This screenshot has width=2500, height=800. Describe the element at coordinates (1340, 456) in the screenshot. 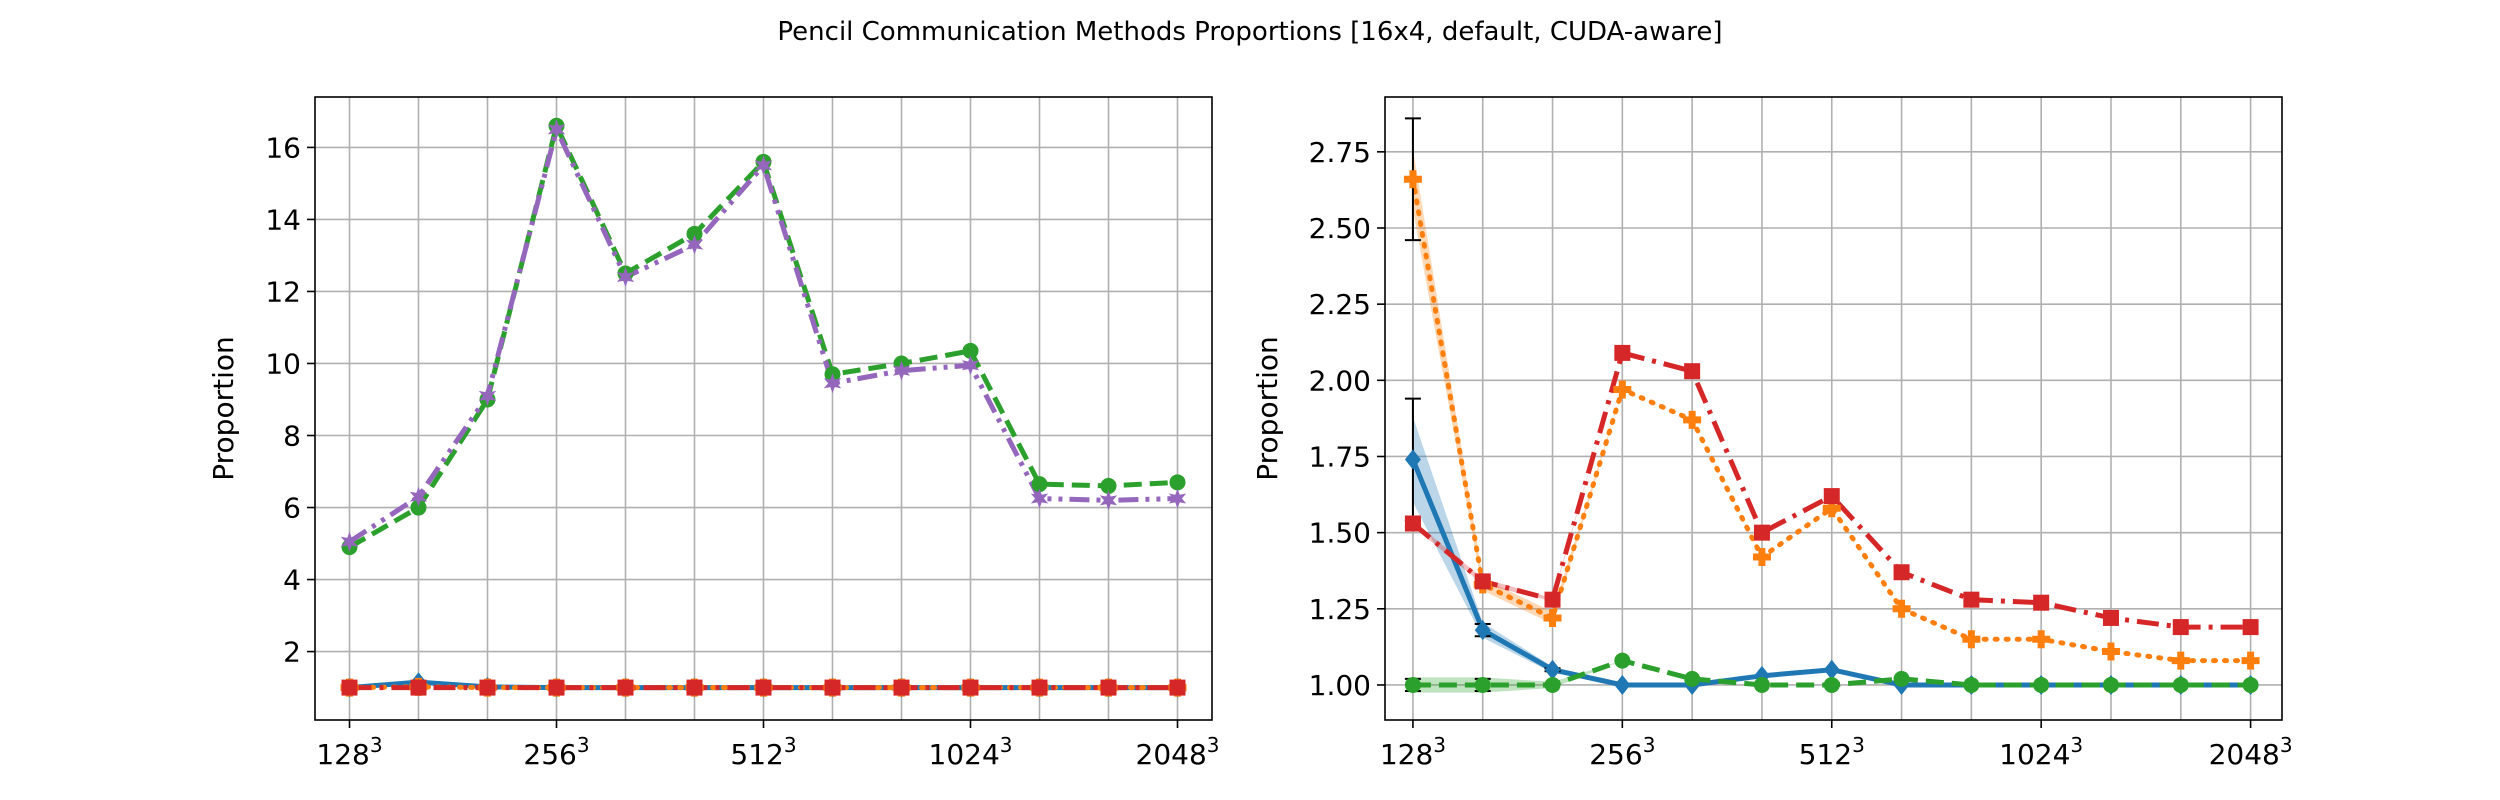

I see `y-tick-label: 1.75` at that location.